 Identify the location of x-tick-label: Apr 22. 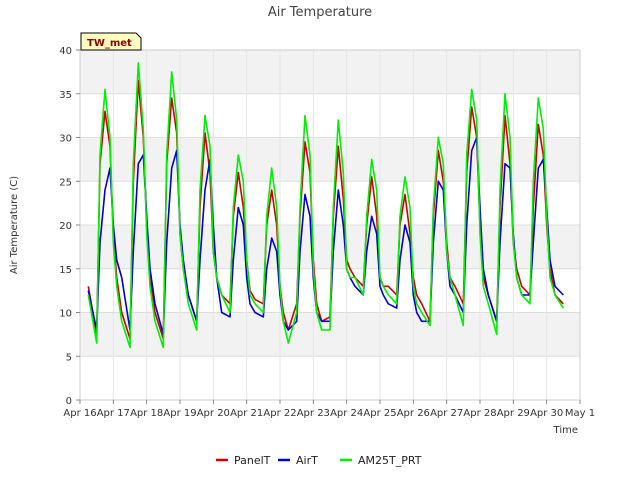
(279, 413).